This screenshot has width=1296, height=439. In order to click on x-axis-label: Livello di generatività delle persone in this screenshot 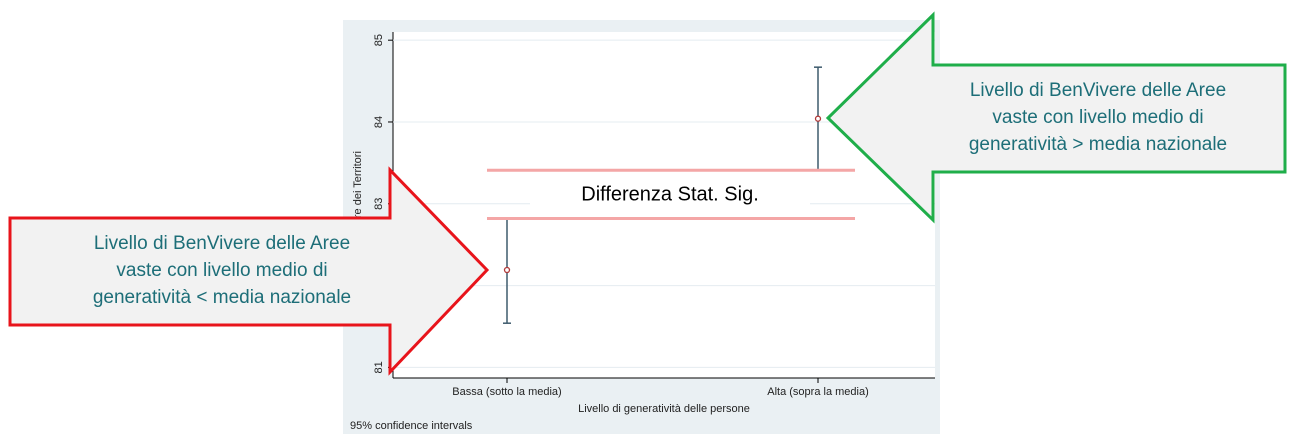, I will do `click(664, 409)`.